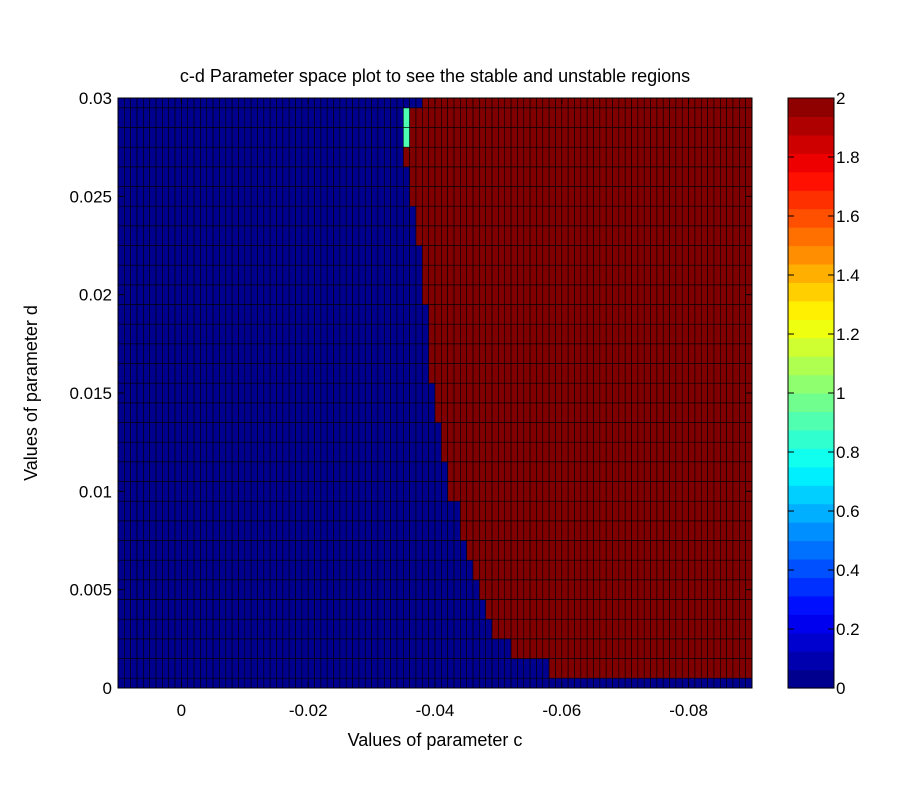 The width and height of the screenshot is (900, 800). I want to click on colorbar-tick-label: 0, so click(840, 688).